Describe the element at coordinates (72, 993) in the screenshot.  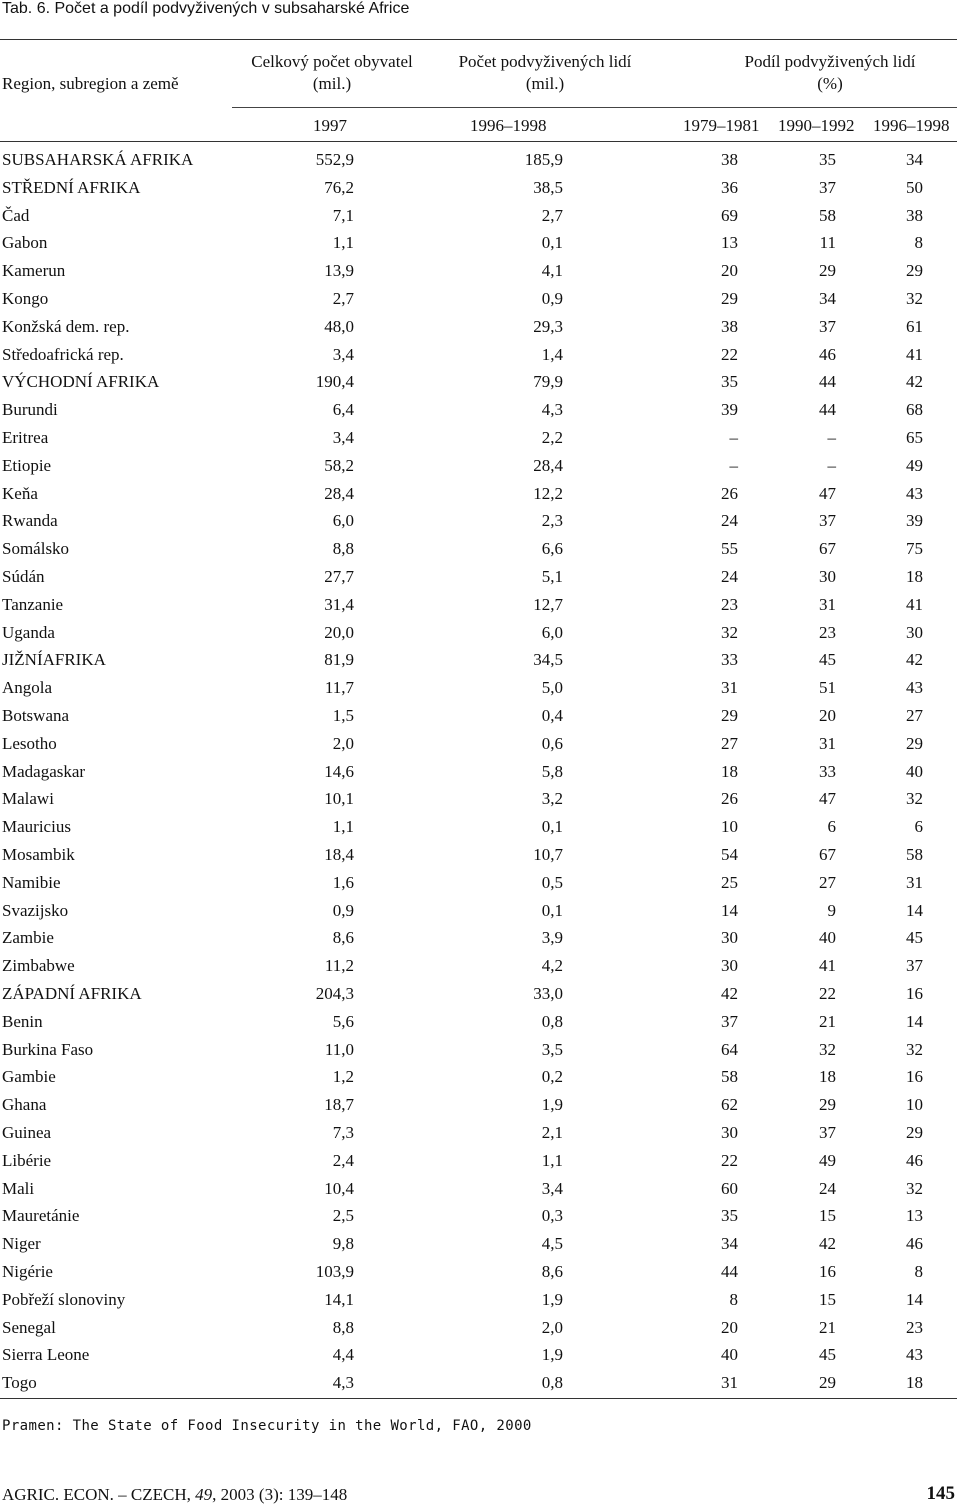
I see `region-name: ZÁPADNÍ AFRIKA` at that location.